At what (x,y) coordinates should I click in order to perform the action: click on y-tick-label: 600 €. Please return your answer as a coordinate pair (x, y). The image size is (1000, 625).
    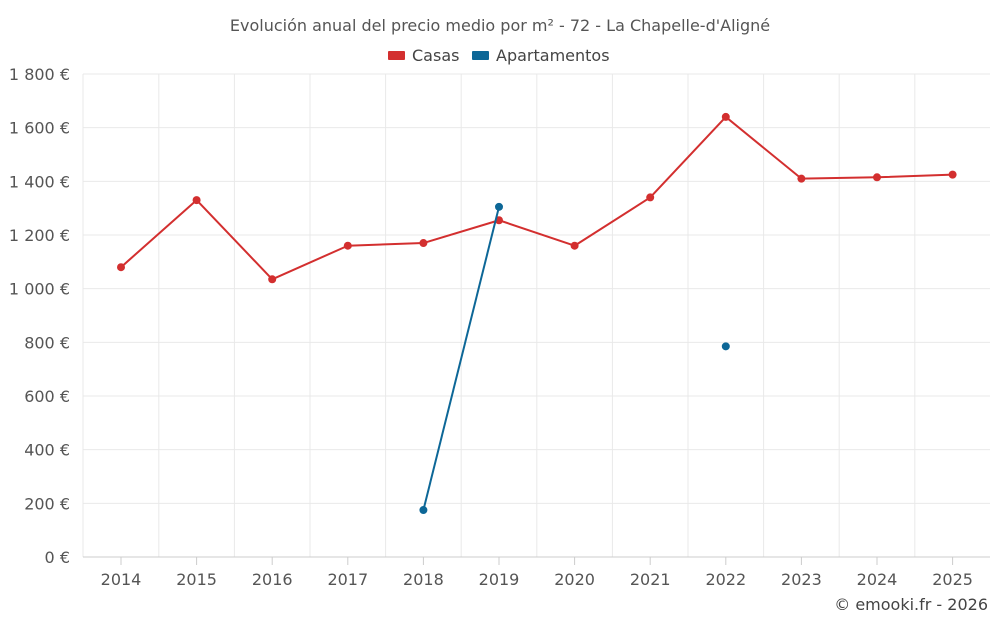
    Looking at the image, I should click on (47, 396).